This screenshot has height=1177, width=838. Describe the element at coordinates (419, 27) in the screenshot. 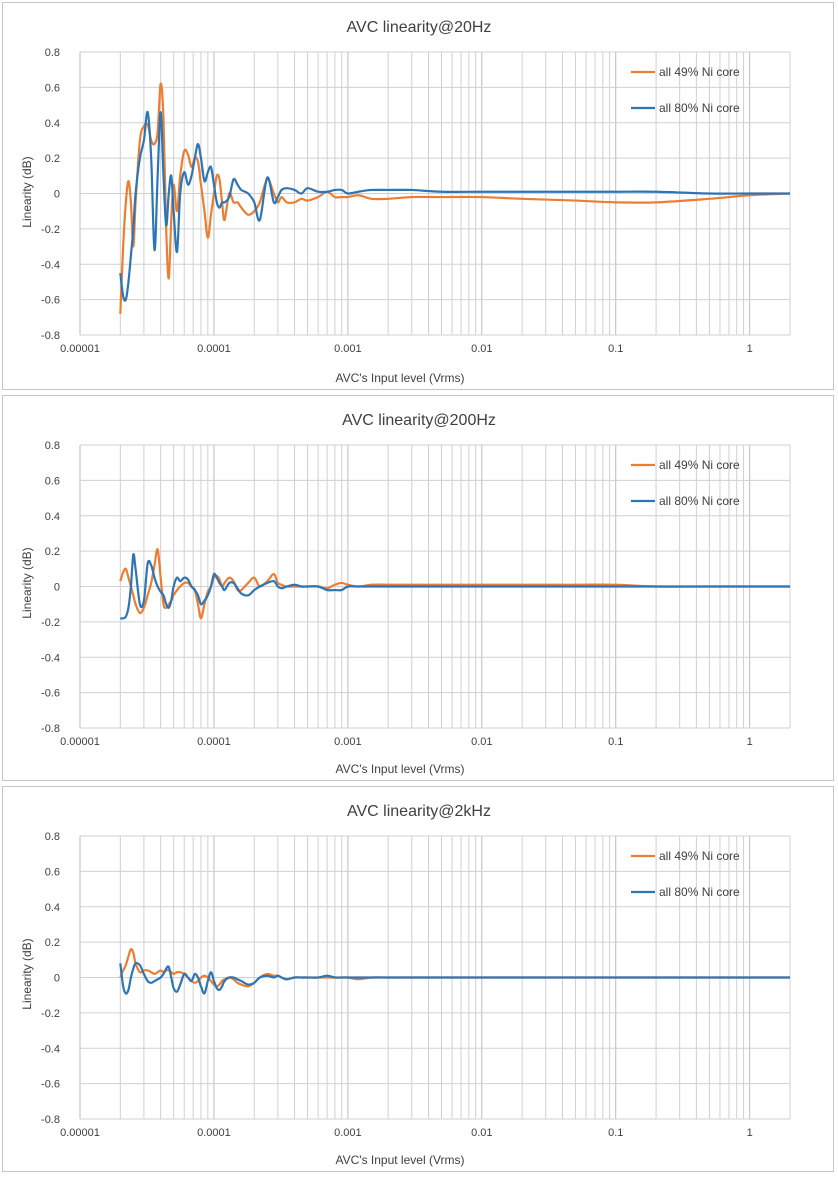

I see `chart-title: AVC linearity@20Hz` at that location.